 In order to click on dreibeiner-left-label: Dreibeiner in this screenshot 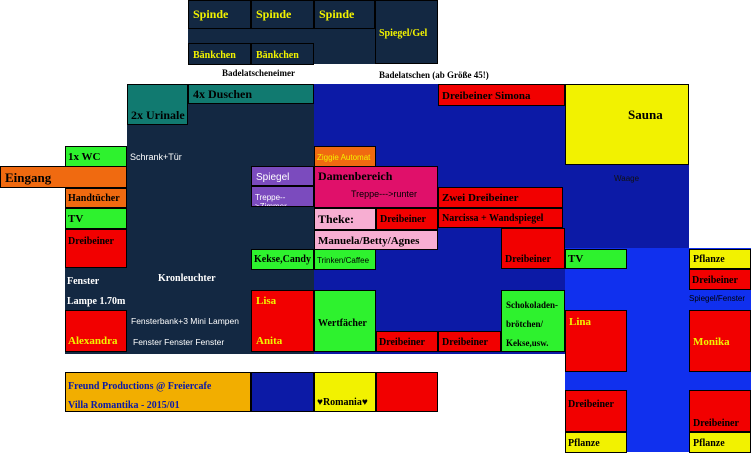, I will do `click(91, 241)`.